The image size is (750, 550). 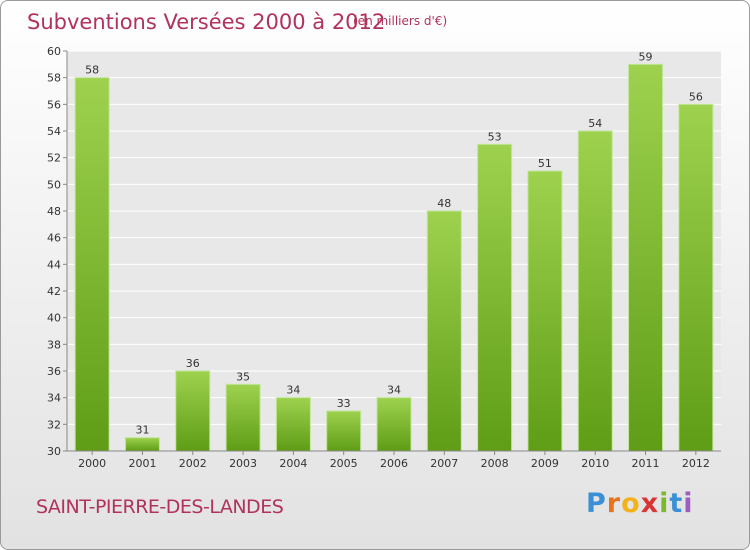 I want to click on bar-value-label: 58, so click(x=92, y=70).